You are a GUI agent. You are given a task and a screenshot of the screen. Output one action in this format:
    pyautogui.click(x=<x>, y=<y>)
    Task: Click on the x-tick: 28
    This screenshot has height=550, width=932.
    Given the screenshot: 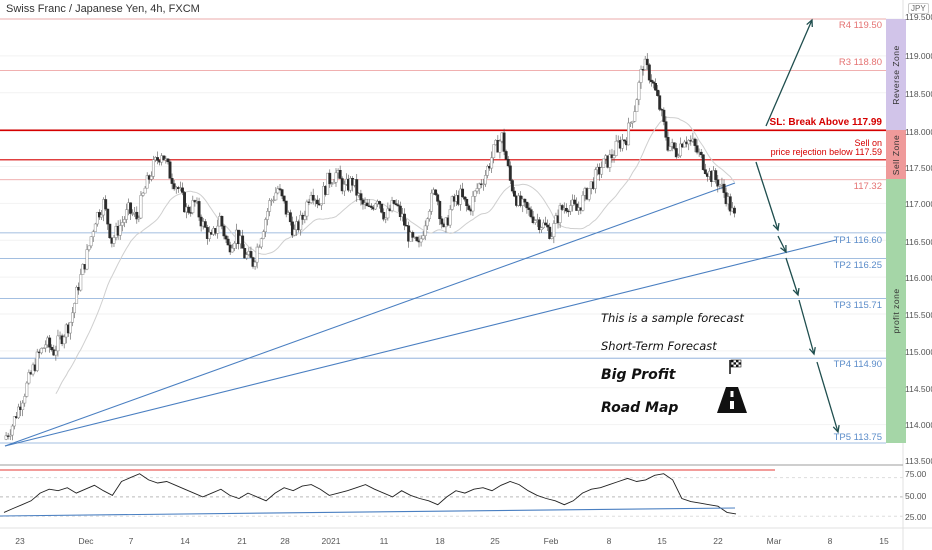 What is the action you would take?
    pyautogui.click(x=285, y=541)
    